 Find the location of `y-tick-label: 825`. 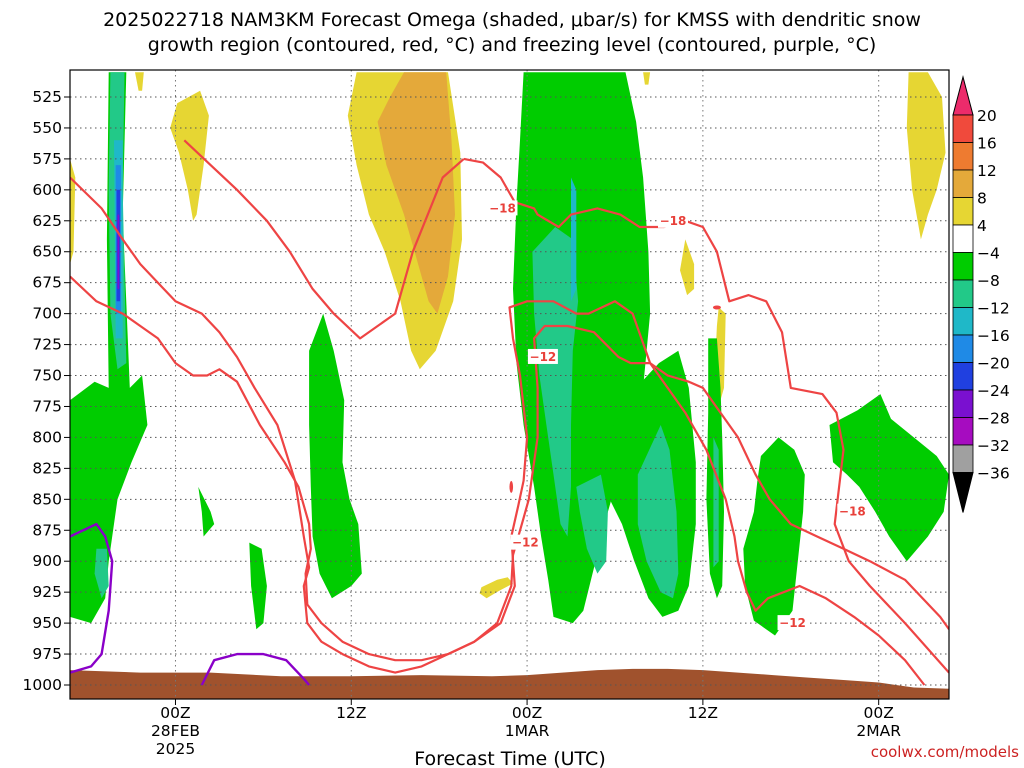

y-tick-label: 825 is located at coordinates (47, 468).